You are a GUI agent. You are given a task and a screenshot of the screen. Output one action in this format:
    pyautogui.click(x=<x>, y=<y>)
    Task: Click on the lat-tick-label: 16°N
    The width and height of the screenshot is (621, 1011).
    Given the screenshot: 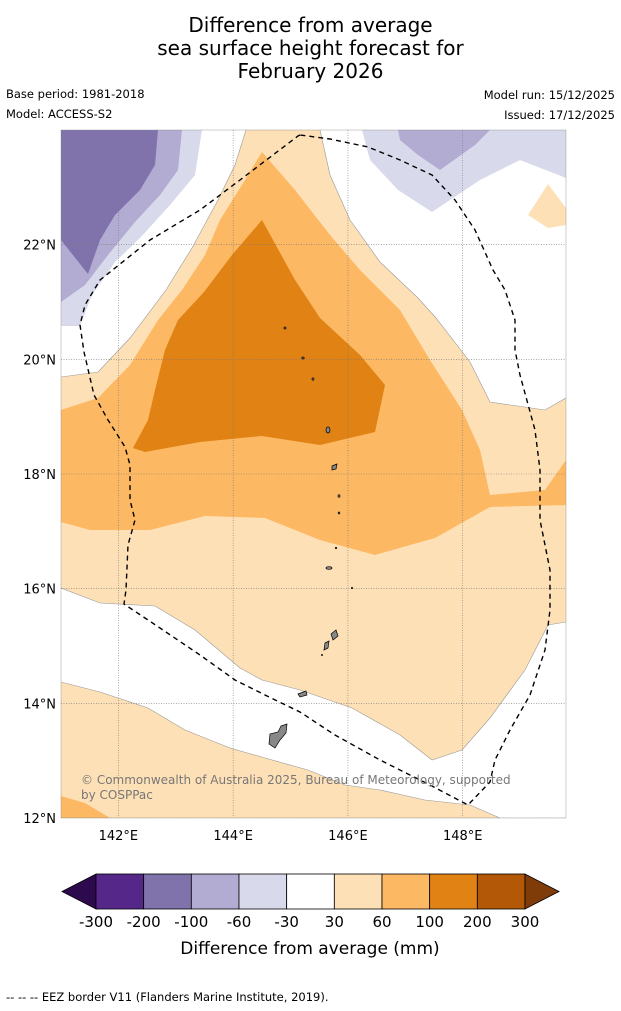 What is the action you would take?
    pyautogui.click(x=39, y=590)
    